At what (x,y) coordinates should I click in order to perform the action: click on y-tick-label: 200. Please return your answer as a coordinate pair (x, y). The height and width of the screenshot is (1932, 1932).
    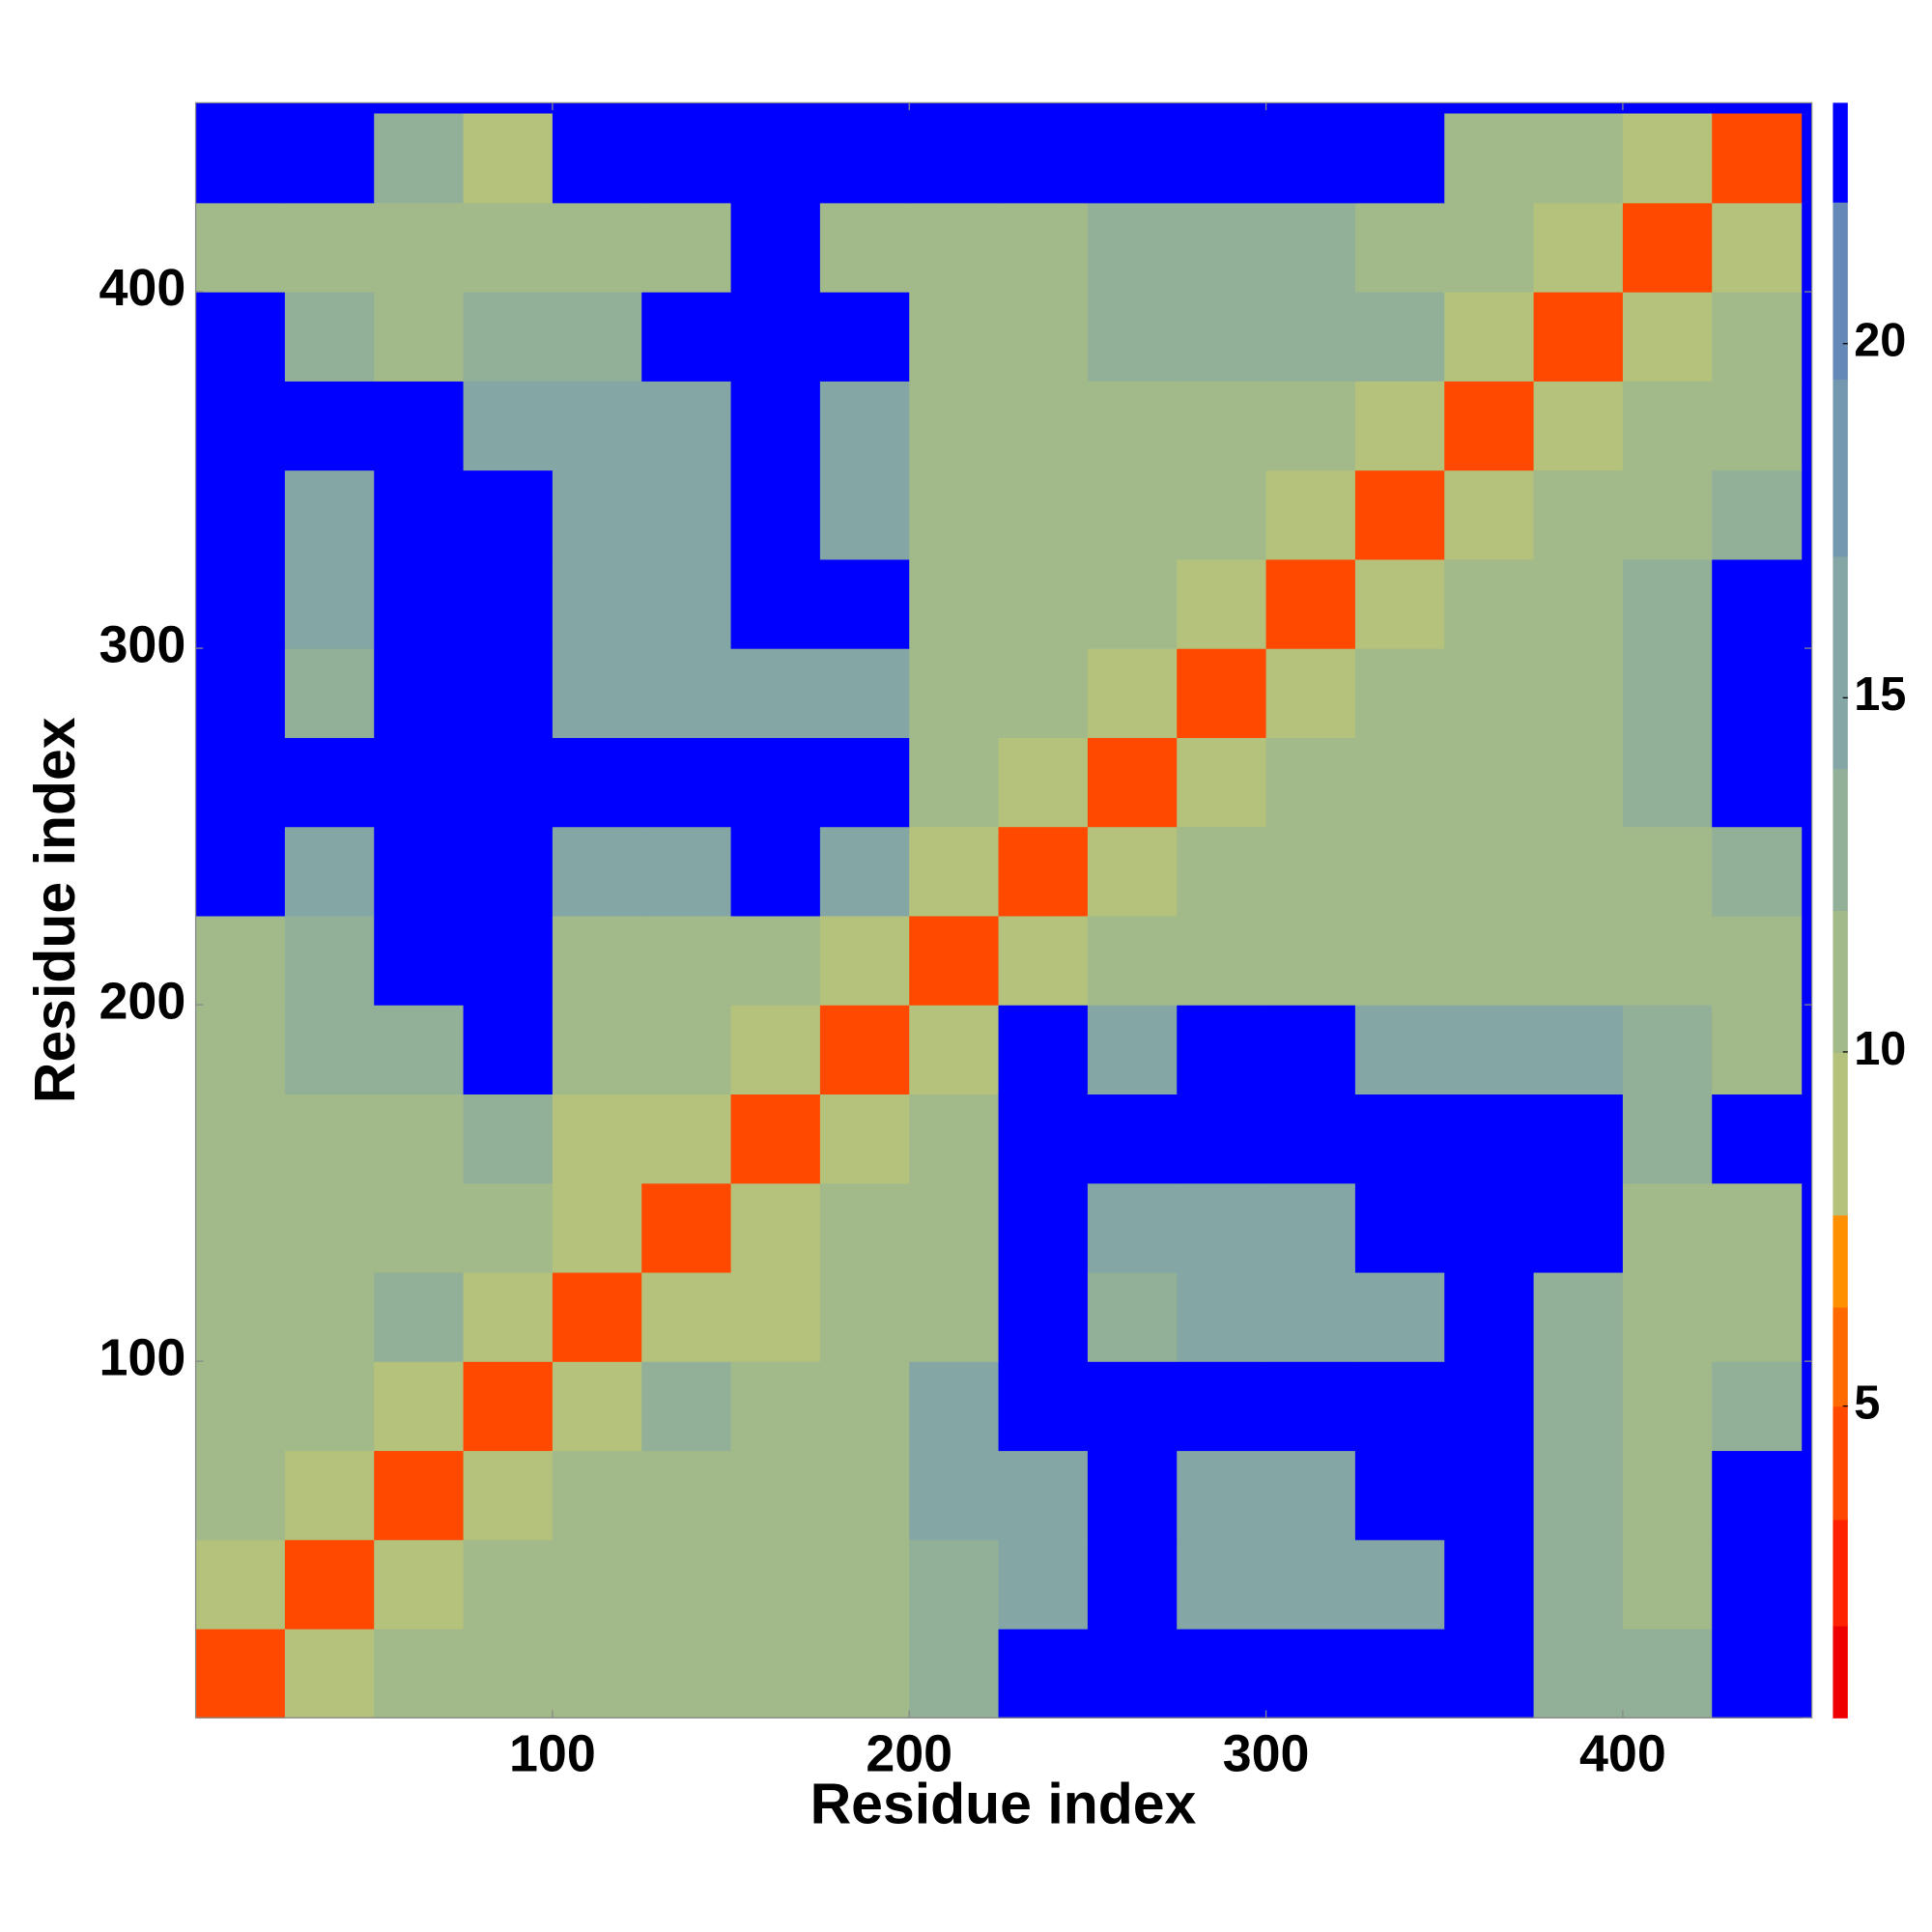
    Looking at the image, I should click on (142, 1001).